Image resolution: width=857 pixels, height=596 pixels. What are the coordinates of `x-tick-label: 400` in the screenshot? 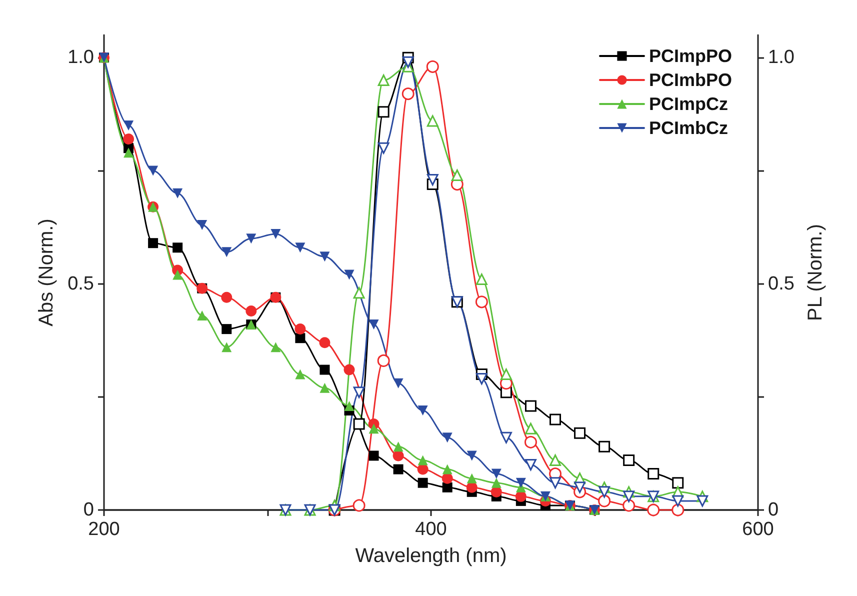 It's located at (431, 529).